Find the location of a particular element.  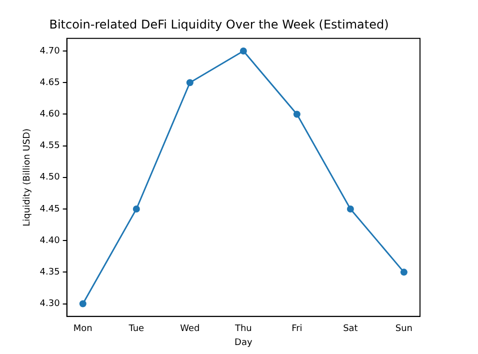

y-tick-label: 4.70 is located at coordinates (50, 51).